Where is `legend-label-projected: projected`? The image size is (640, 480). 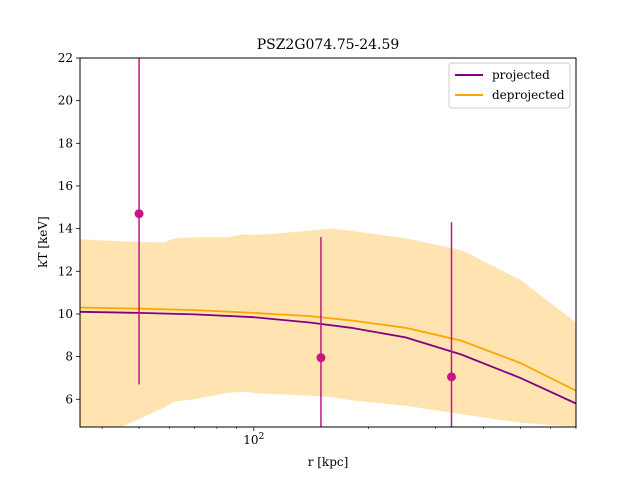
legend-label-projected: projected is located at coordinates (521, 75).